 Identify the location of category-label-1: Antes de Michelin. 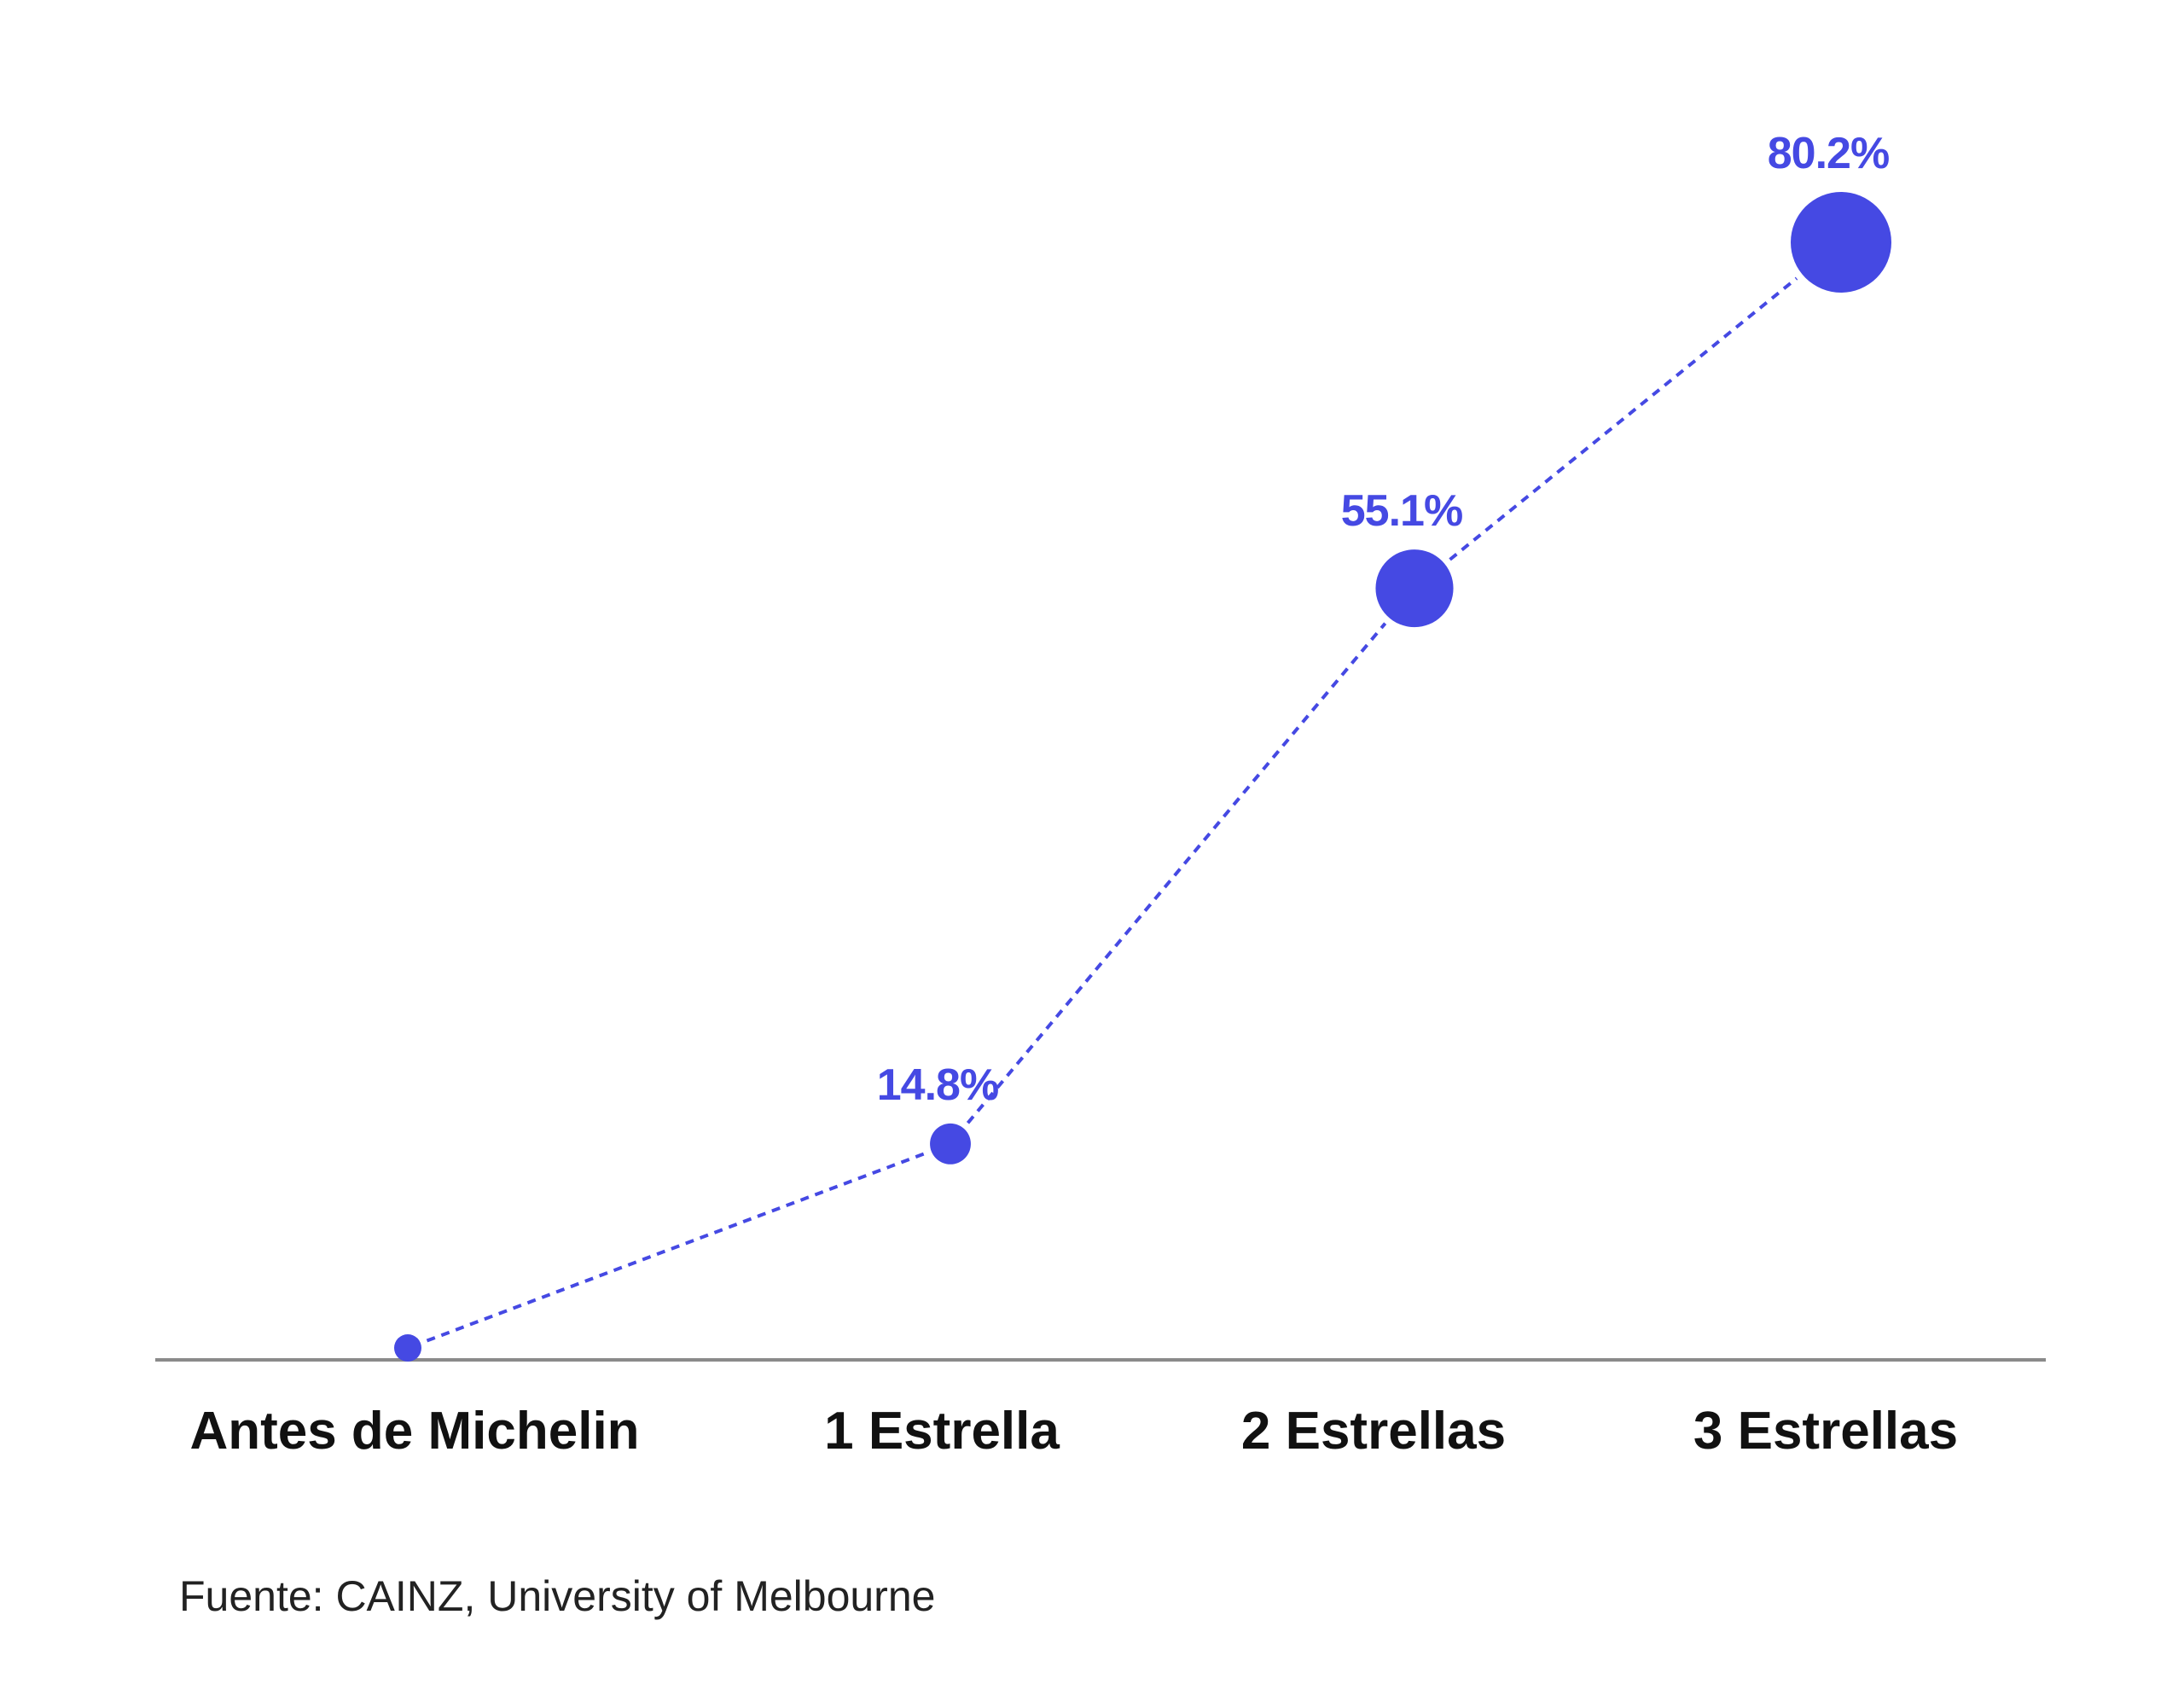
(414, 1432).